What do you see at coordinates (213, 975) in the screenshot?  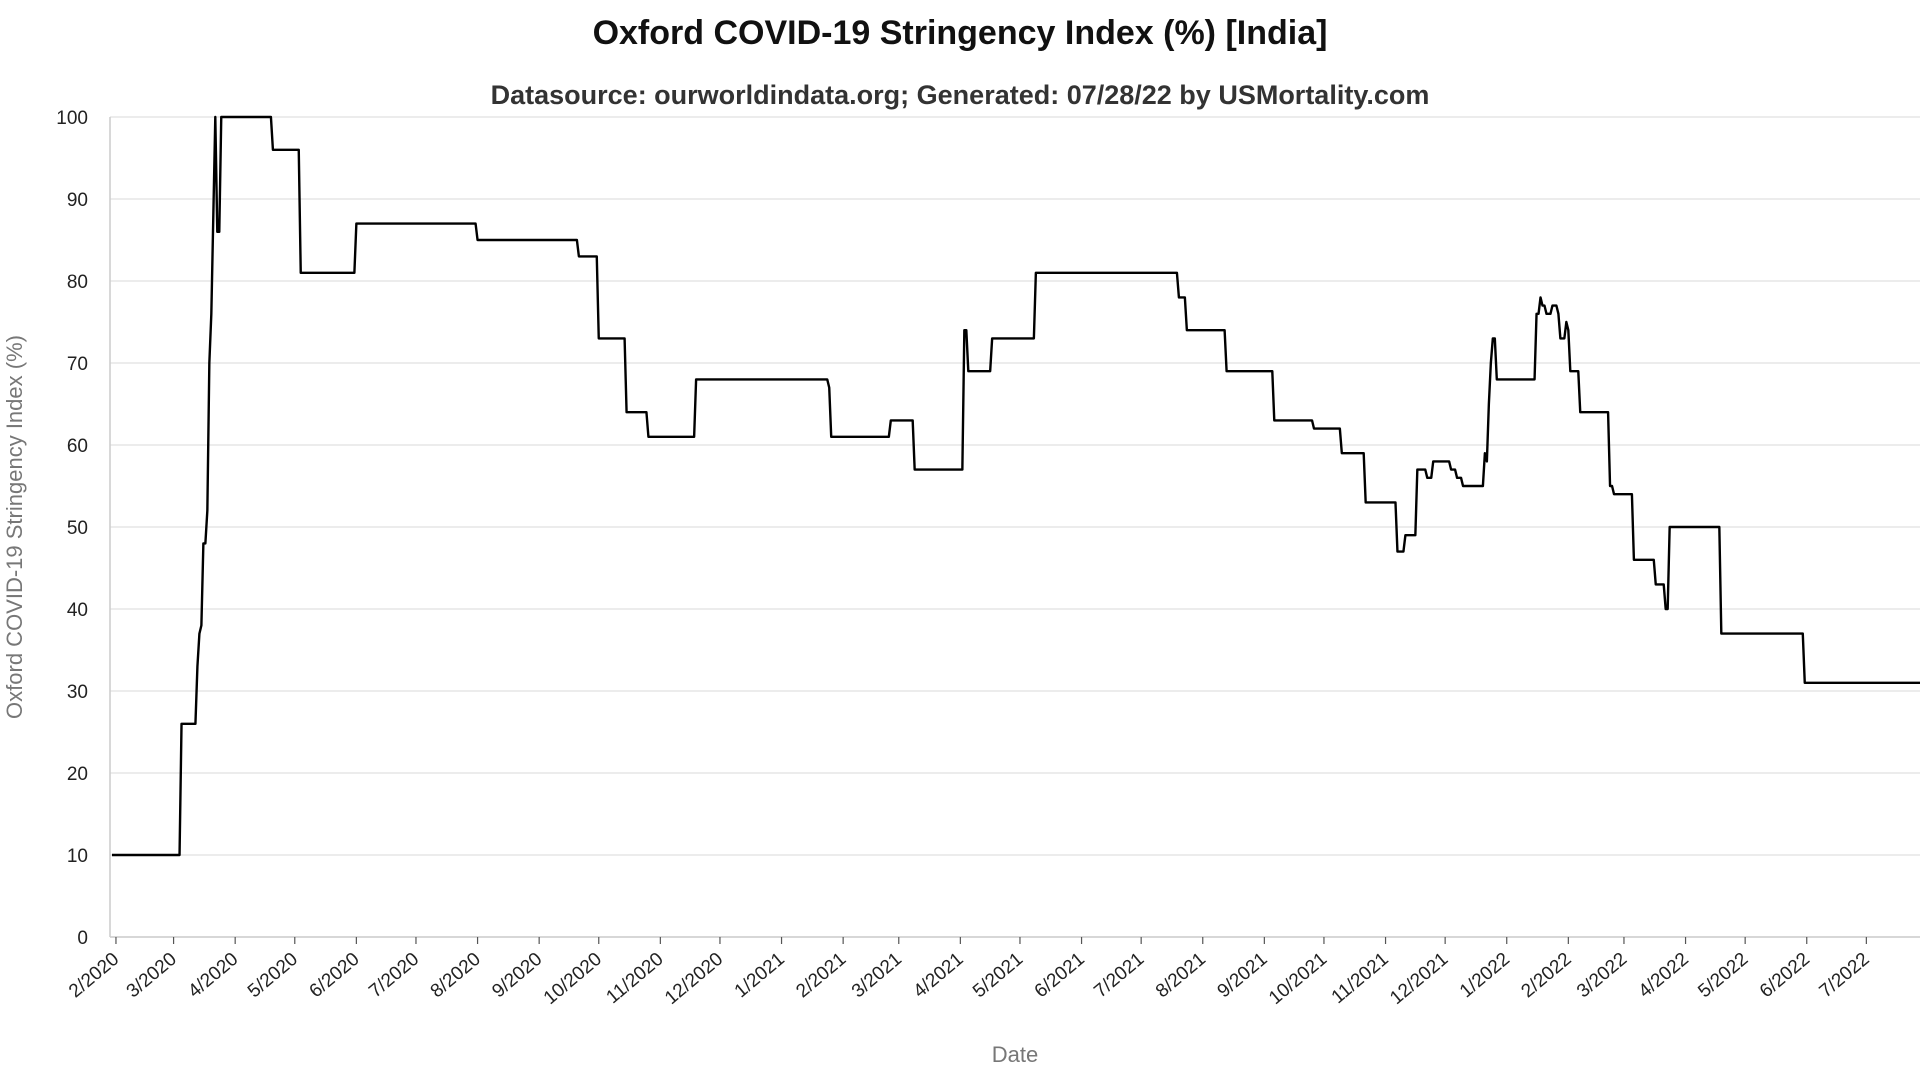 I see `x-tick-label: 4/2020` at bounding box center [213, 975].